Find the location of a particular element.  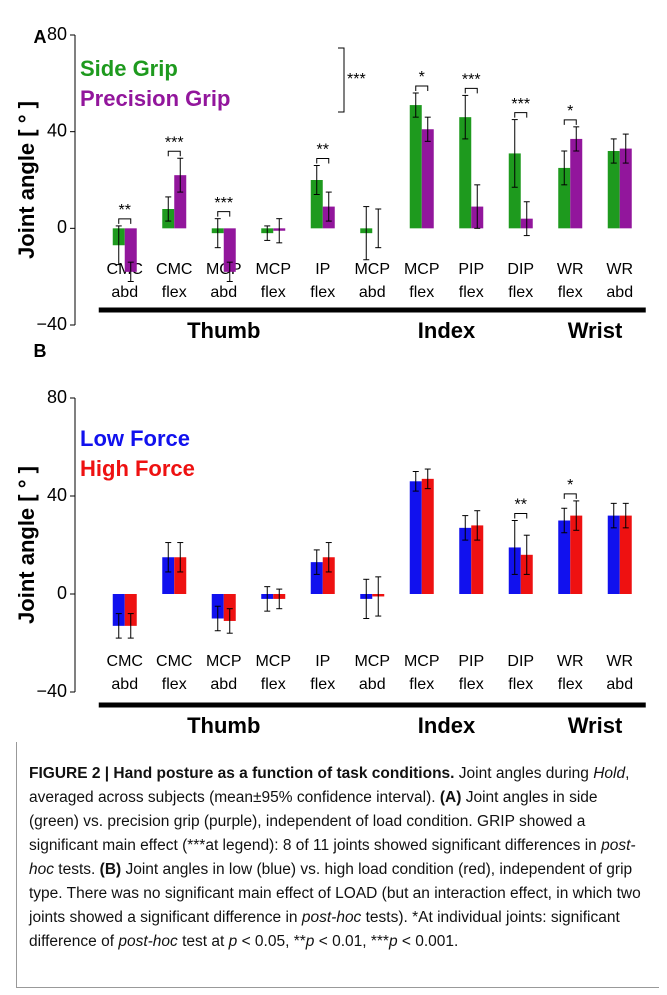

x-tick-label: CMC flex is located at coordinates (174, 673).